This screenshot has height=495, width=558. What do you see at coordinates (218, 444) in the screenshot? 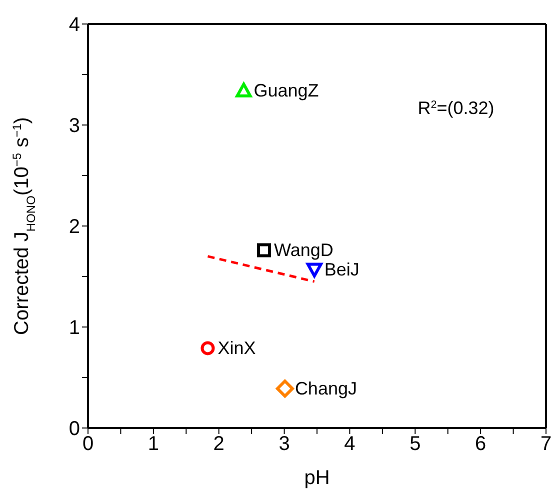
I see `x-tick-label: 2` at bounding box center [218, 444].